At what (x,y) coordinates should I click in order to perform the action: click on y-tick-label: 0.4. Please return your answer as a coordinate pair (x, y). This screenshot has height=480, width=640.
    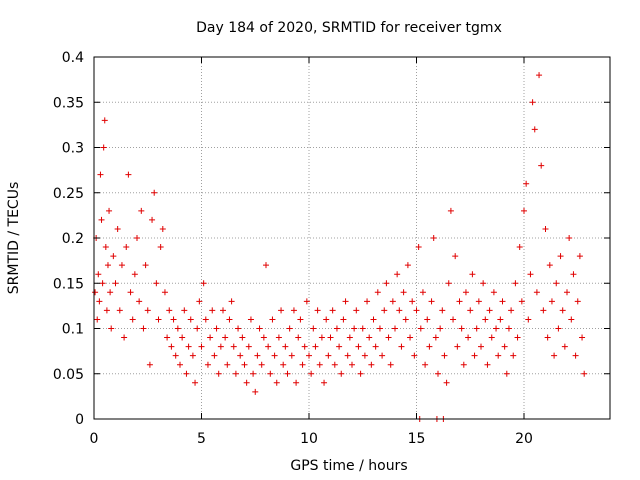
    Looking at the image, I should click on (73, 58).